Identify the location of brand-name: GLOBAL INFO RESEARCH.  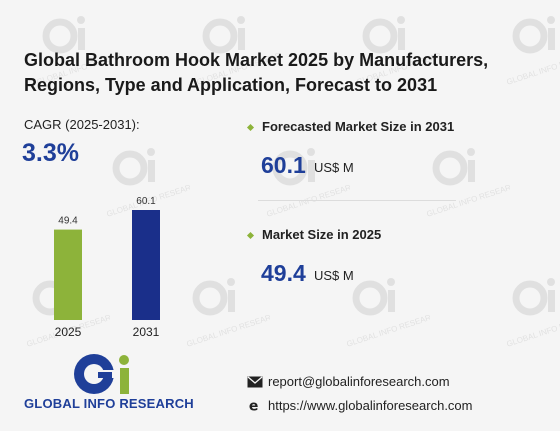
(109, 403).